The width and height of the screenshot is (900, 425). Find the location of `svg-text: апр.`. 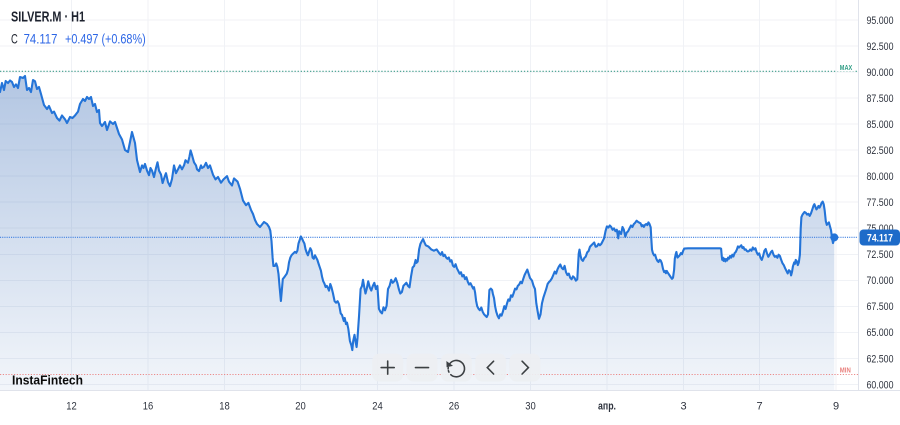

svg-text: апр. is located at coordinates (607, 407).